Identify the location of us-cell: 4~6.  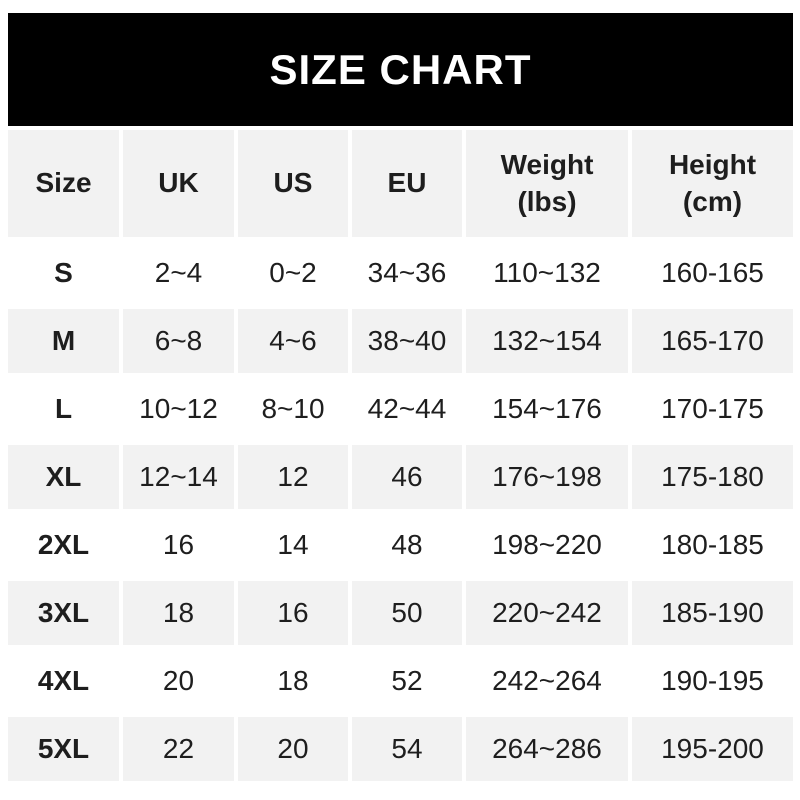
(293, 341).